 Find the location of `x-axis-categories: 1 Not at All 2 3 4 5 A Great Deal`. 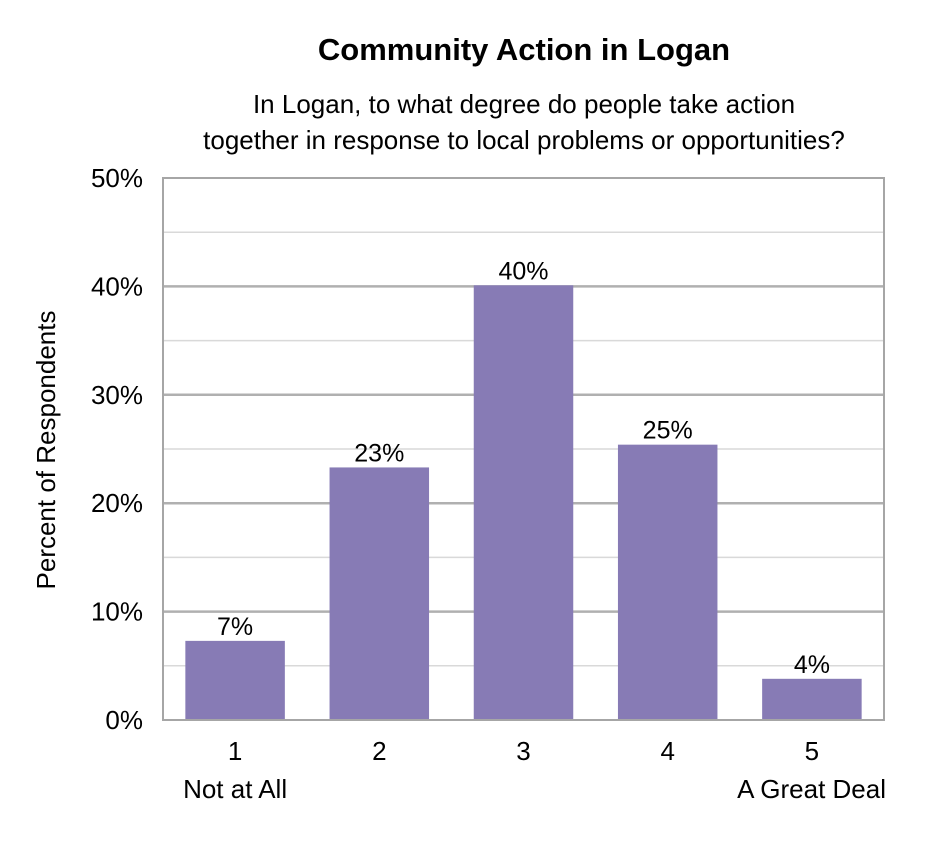

x-axis-categories: 1 Not at All 2 3 4 5 A Great Deal is located at coordinates (534, 770).